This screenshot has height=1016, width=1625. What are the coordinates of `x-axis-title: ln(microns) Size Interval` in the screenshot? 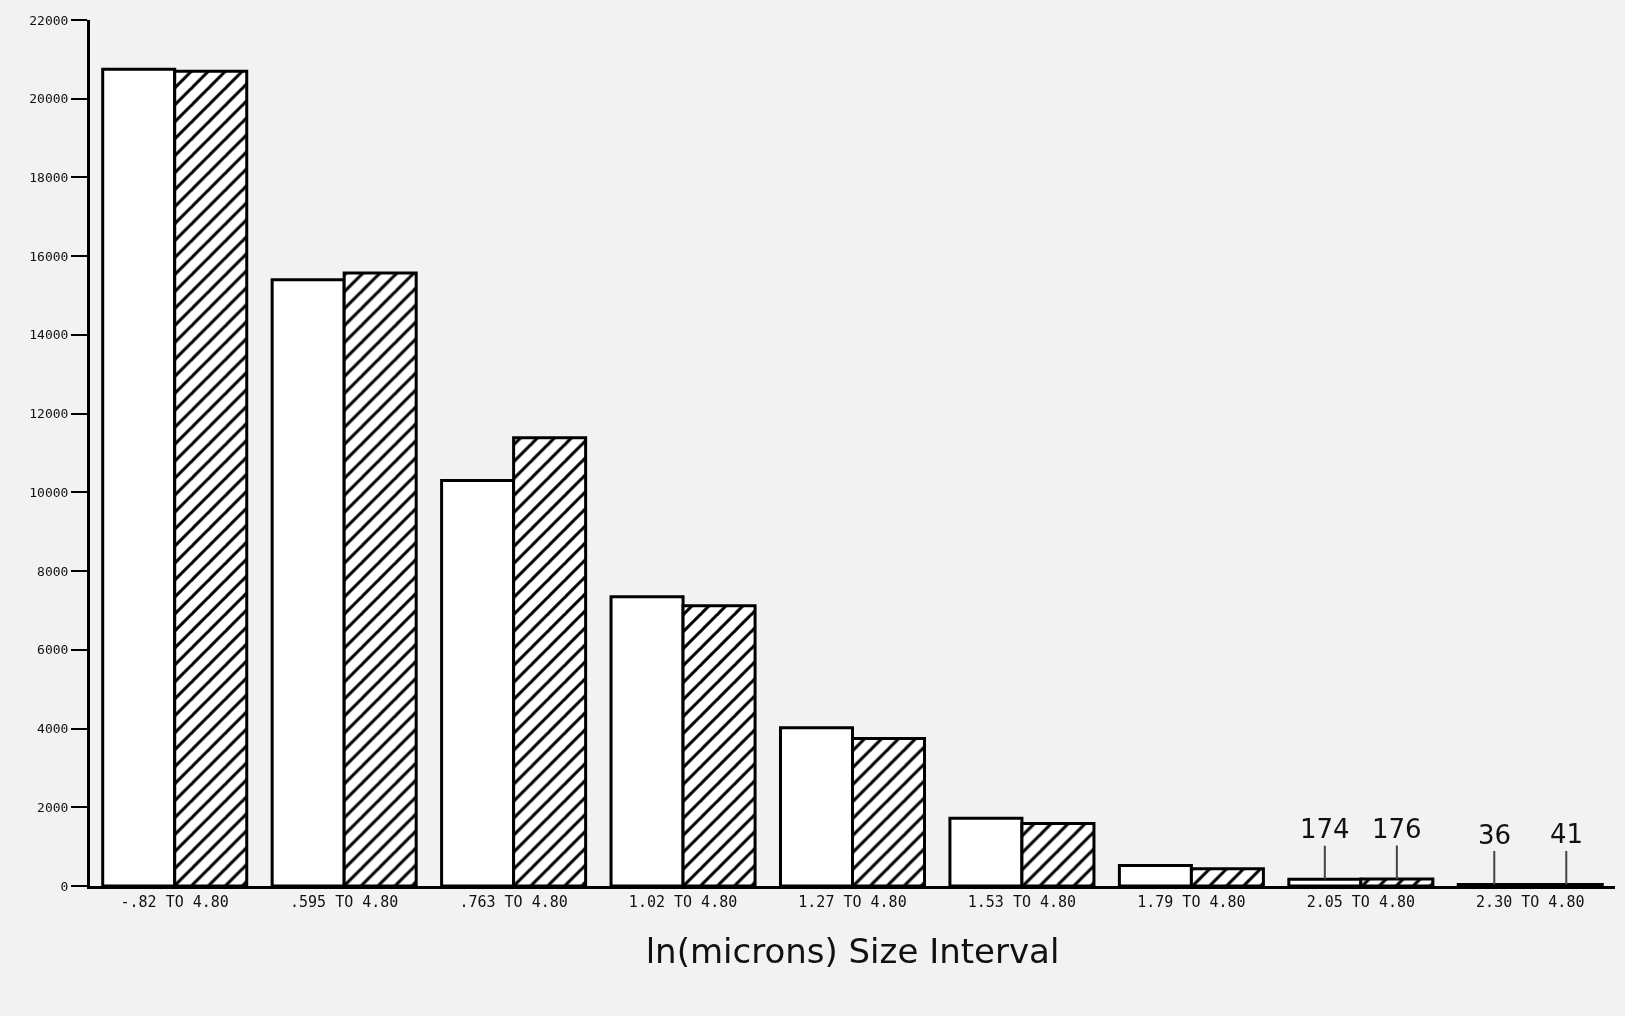 It's located at (852, 951).